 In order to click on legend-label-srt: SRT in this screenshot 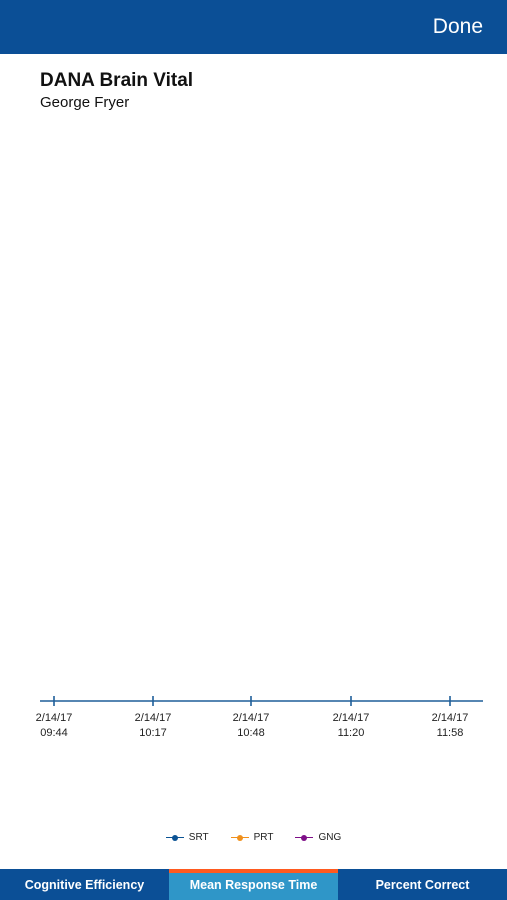, I will do `click(198, 837)`.